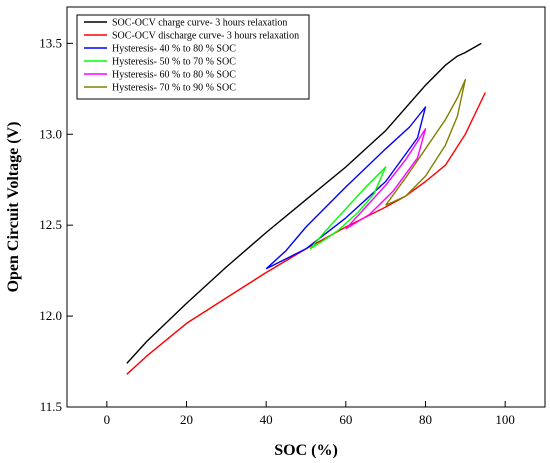 This screenshot has width=550, height=463. Describe the element at coordinates (13, 207) in the screenshot. I see `y-axis-title: Open Circuit Voltage (V)` at that location.